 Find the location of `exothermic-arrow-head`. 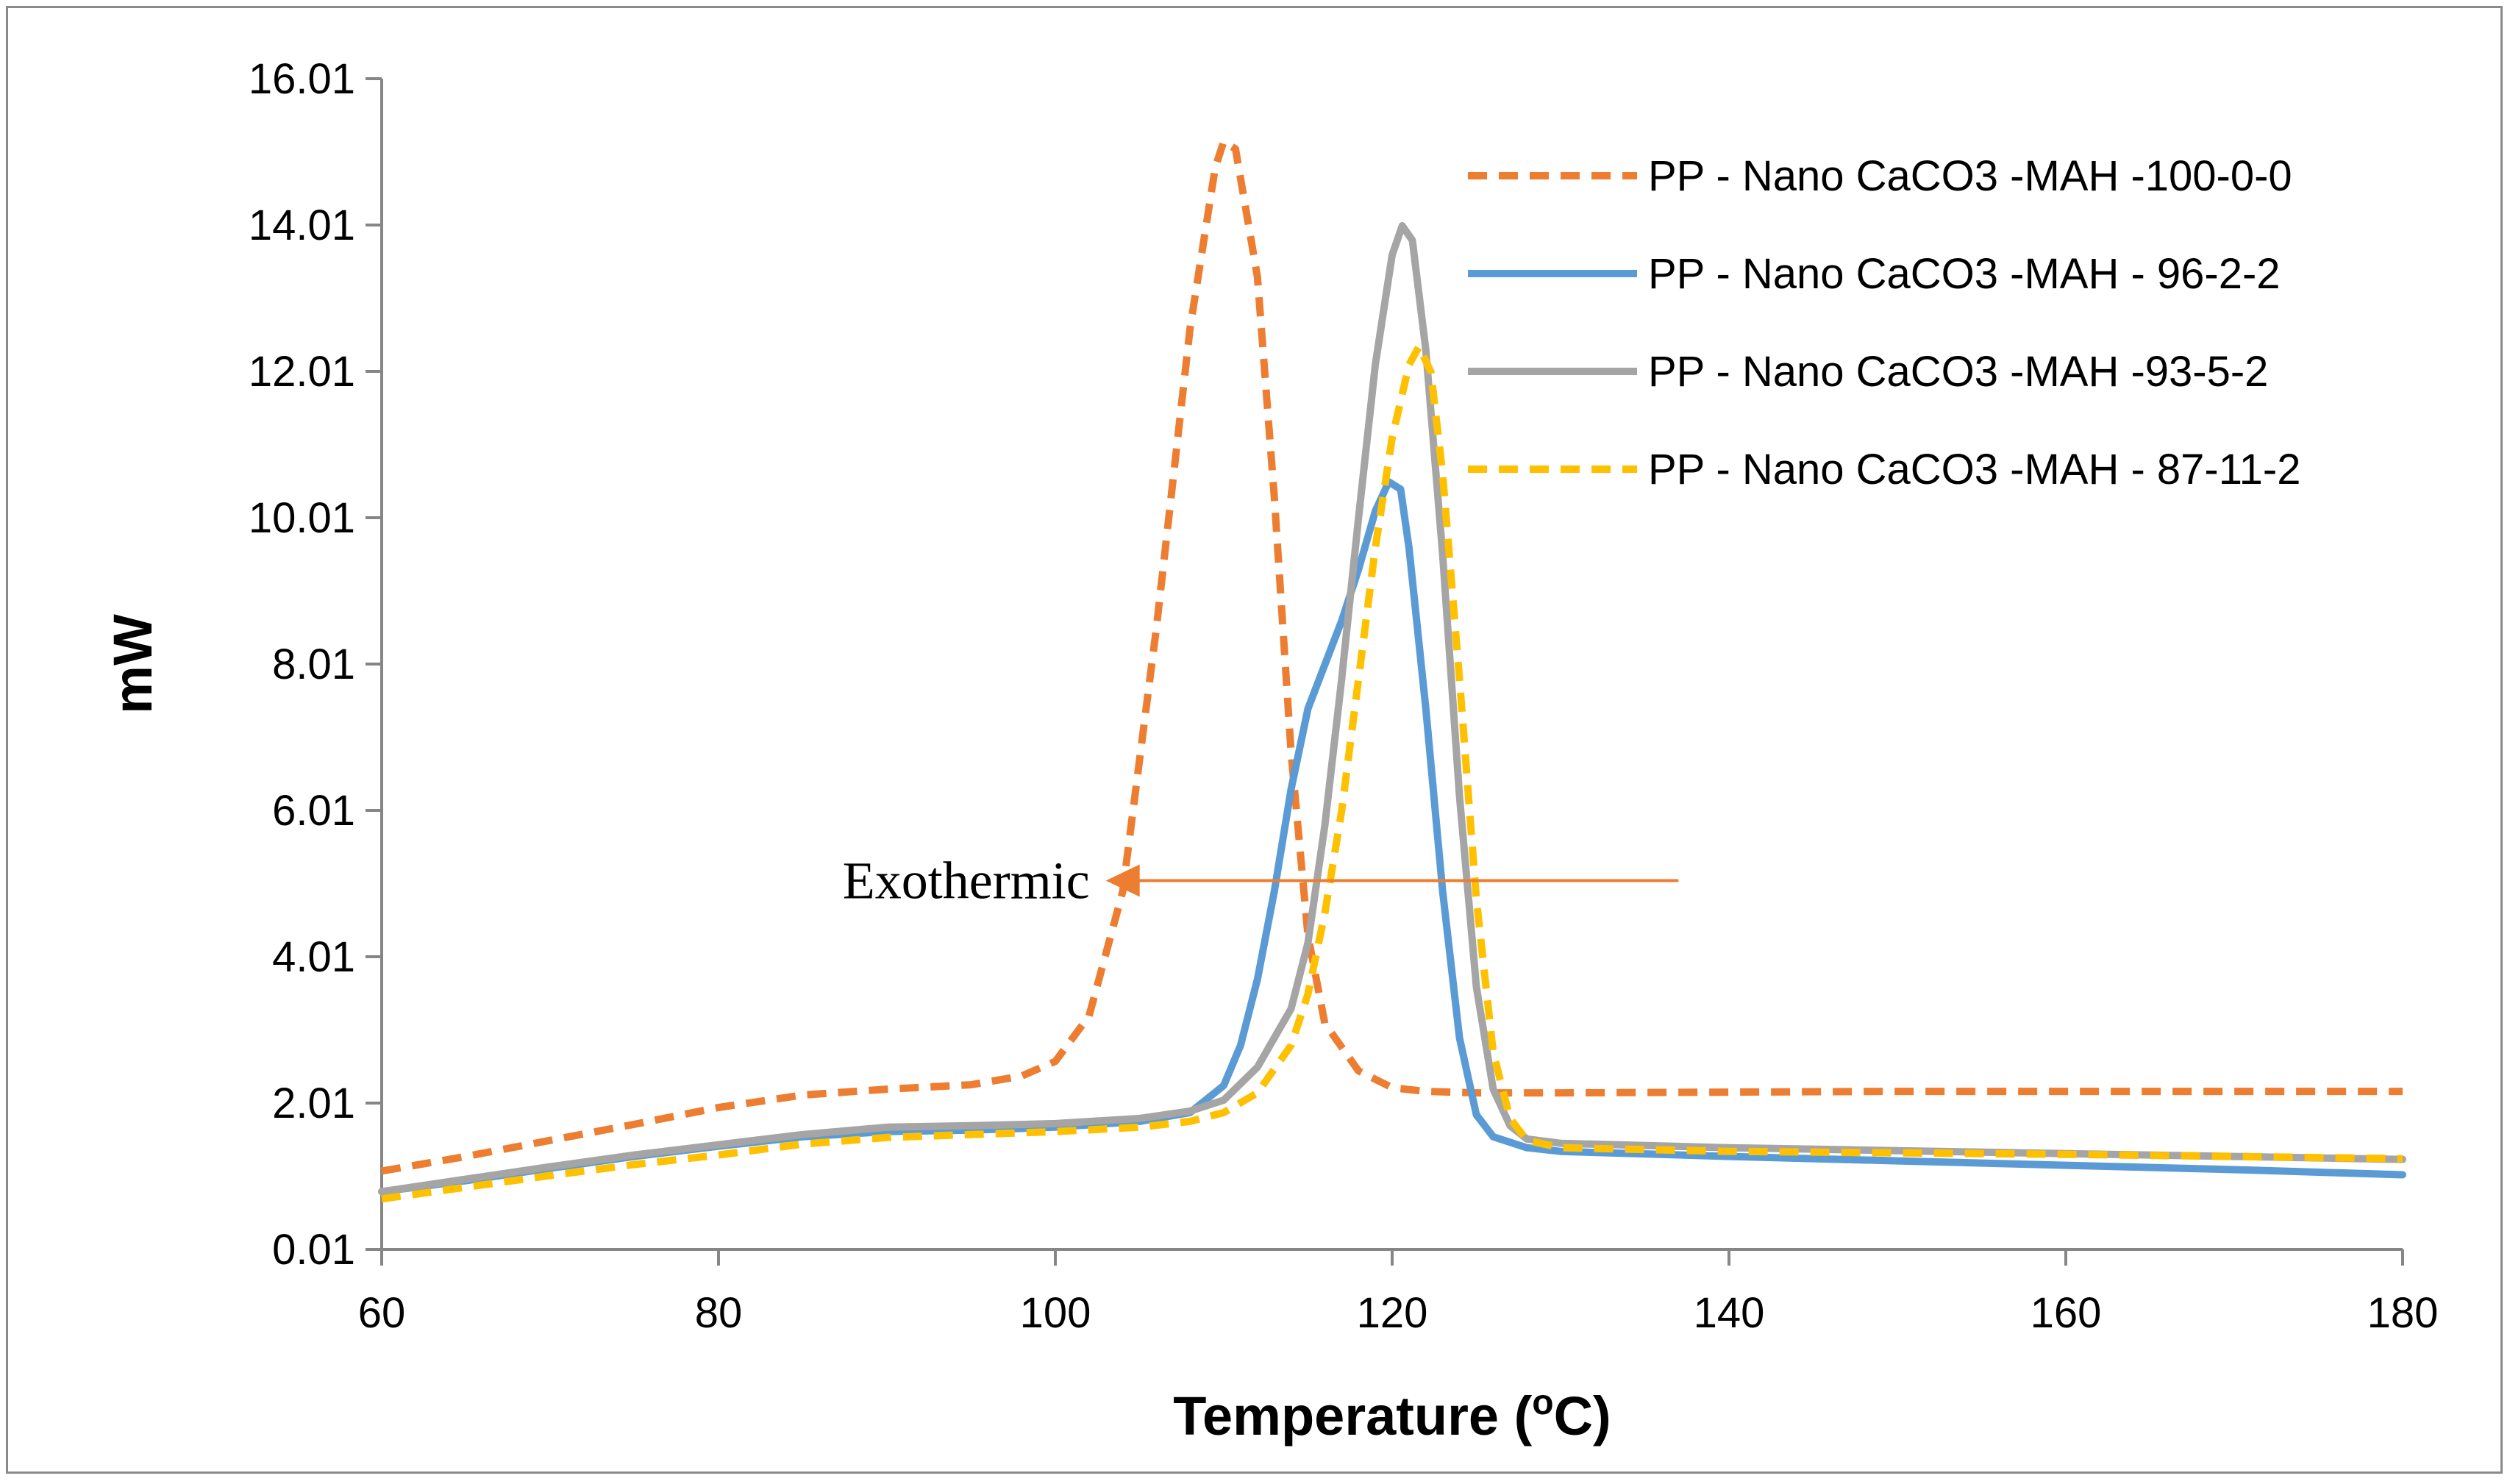

exothermic-arrow-head is located at coordinates (1122, 880).